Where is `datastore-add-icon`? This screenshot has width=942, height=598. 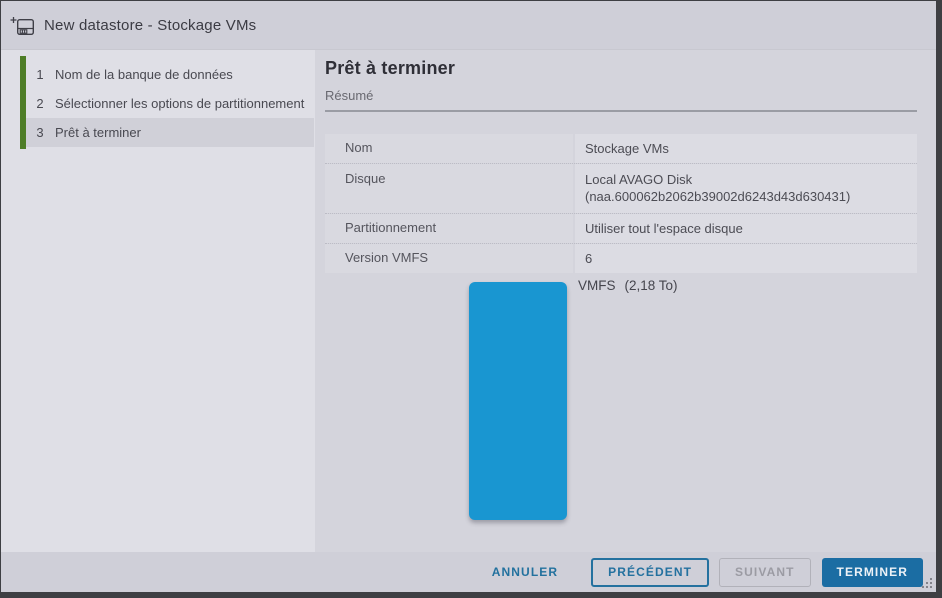 datastore-add-icon is located at coordinates (23, 26).